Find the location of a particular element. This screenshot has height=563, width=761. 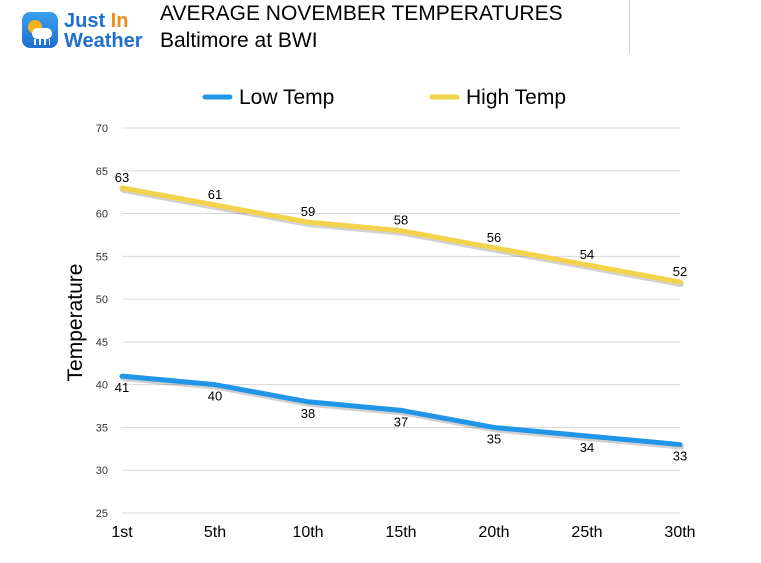

logo: Just In Weather is located at coordinates (88, 30).